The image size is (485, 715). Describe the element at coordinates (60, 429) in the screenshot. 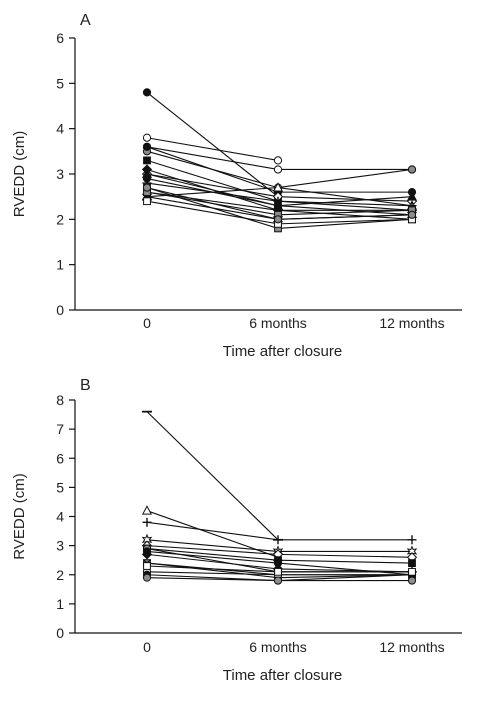

I see `y-tick-label: 7` at that location.